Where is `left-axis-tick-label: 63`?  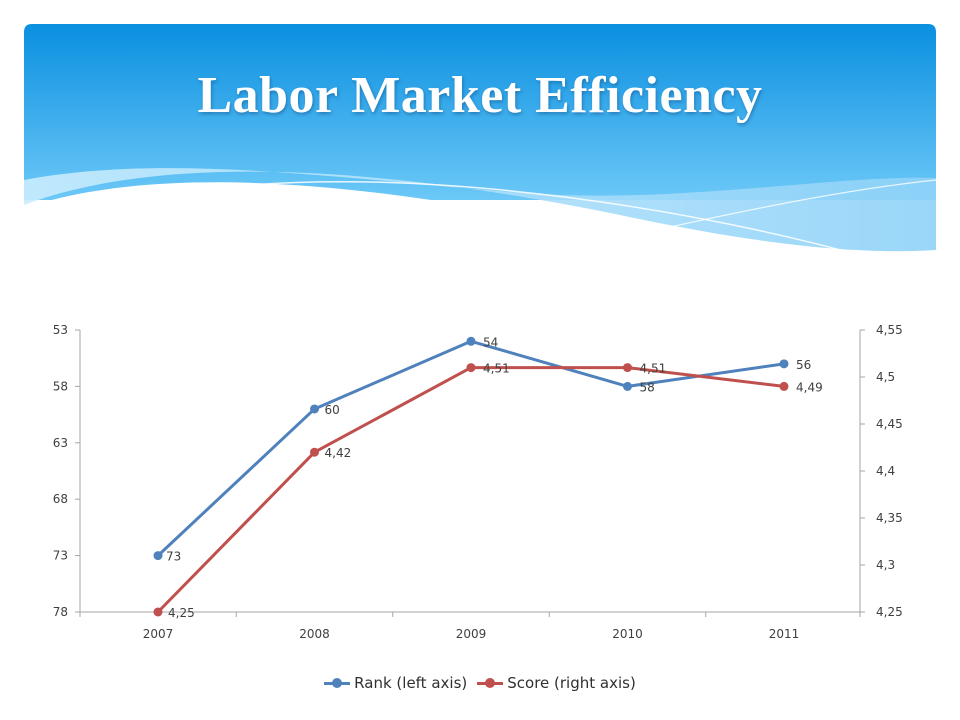
left-axis-tick-label: 63 is located at coordinates (60, 443).